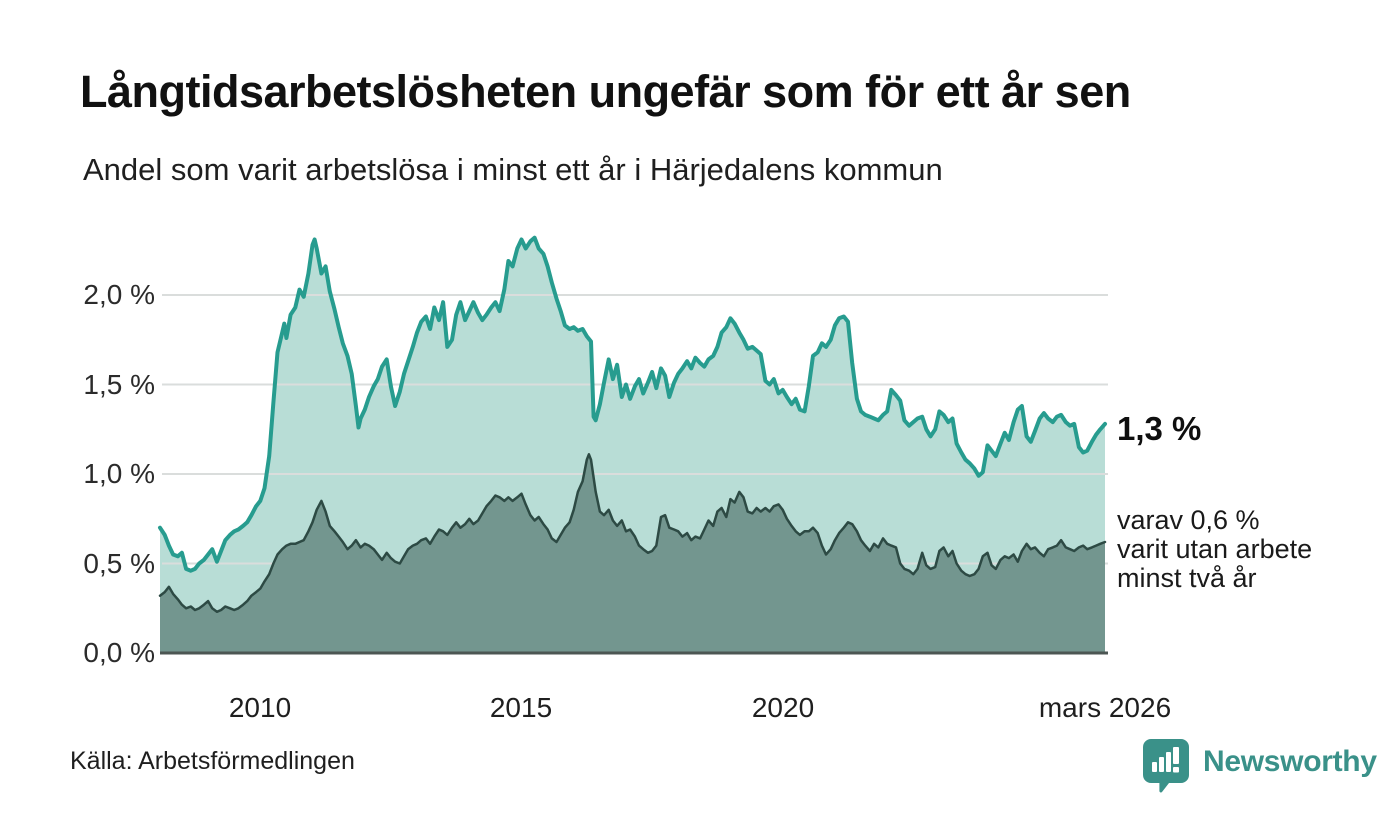  I want to click on source-caption: Källa: Arbetsförmedlingen, so click(212, 761).